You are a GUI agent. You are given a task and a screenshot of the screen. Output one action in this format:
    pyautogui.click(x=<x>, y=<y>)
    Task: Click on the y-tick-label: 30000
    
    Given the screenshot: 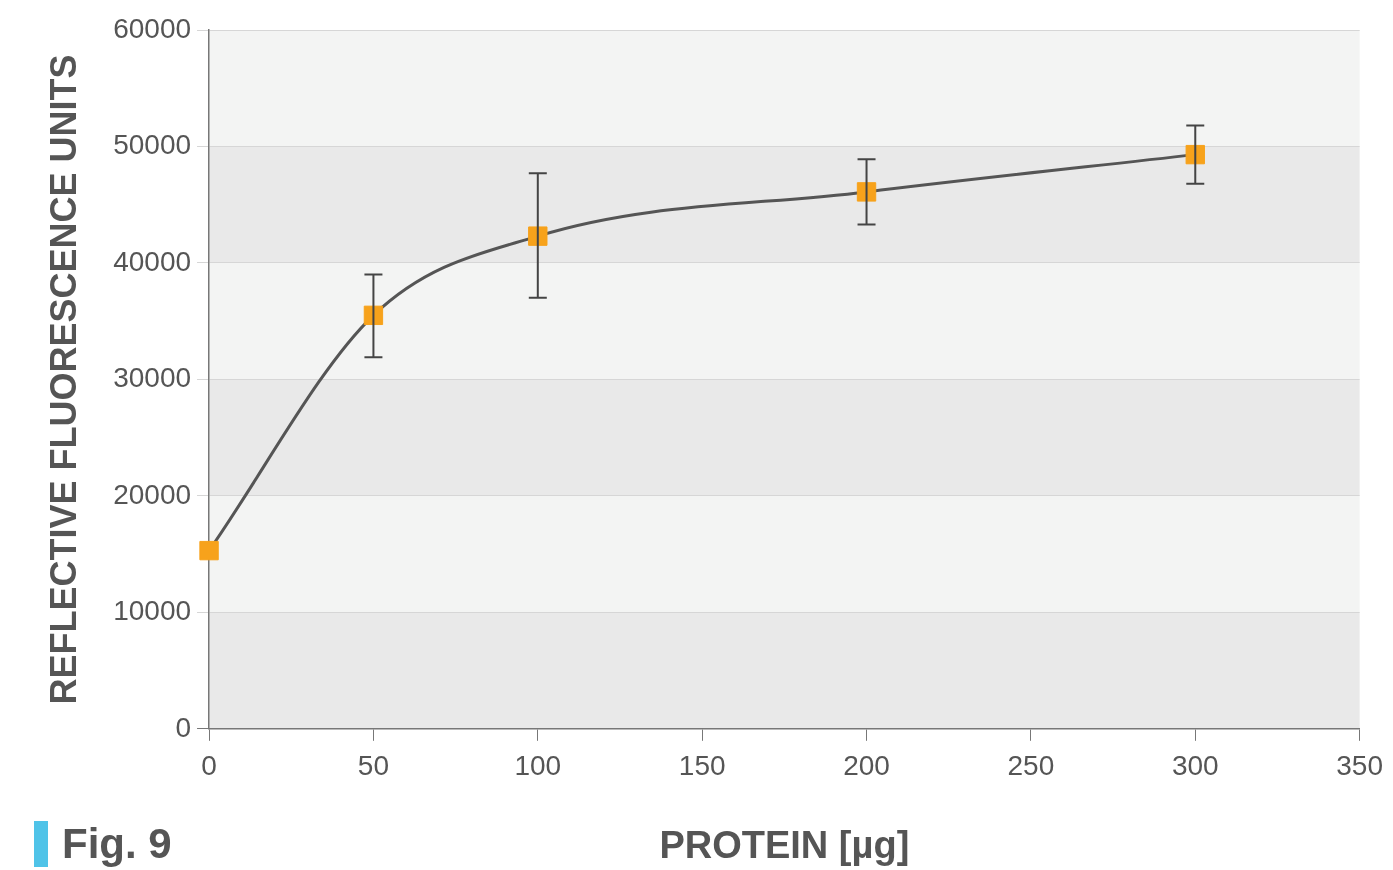 What is the action you would take?
    pyautogui.click(x=152, y=378)
    